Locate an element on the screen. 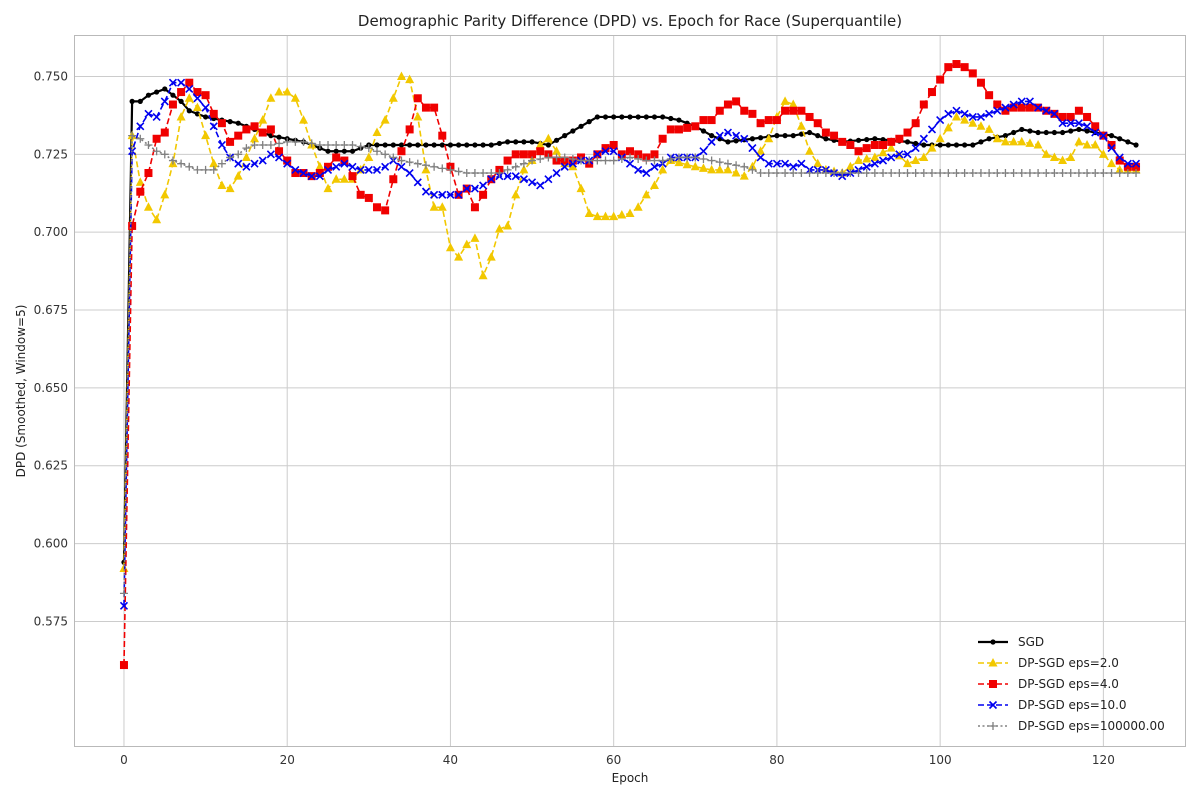 The height and width of the screenshot is (800, 1200). x-tick-label: 0 is located at coordinates (124, 760).